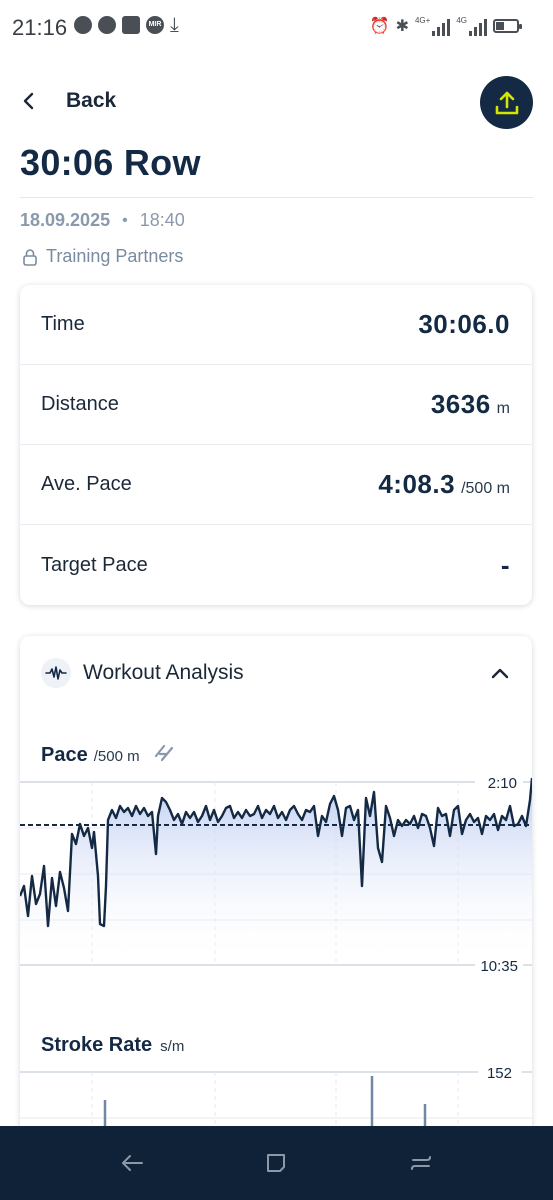 This screenshot has height=1200, width=553. I want to click on pace-chart-label: Pace /500 m, so click(107, 755).